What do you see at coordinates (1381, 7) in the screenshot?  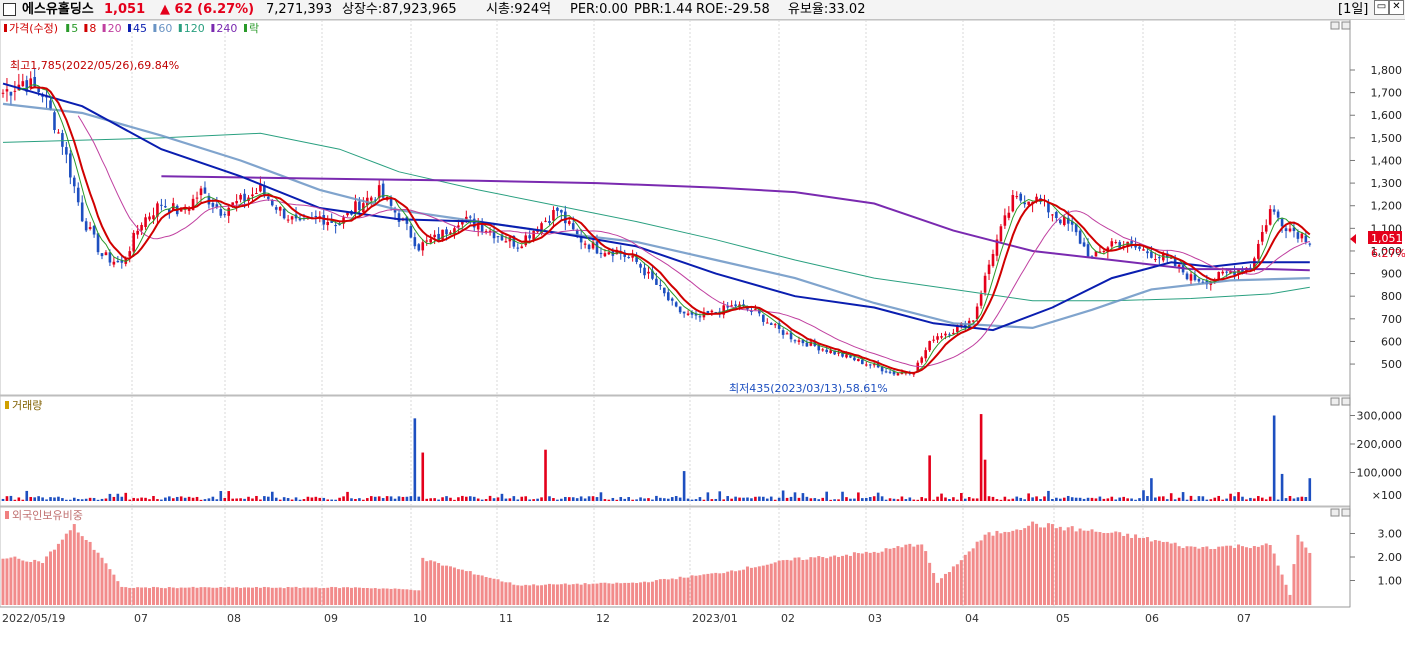 I see `restore-icon: ▭` at bounding box center [1381, 7].